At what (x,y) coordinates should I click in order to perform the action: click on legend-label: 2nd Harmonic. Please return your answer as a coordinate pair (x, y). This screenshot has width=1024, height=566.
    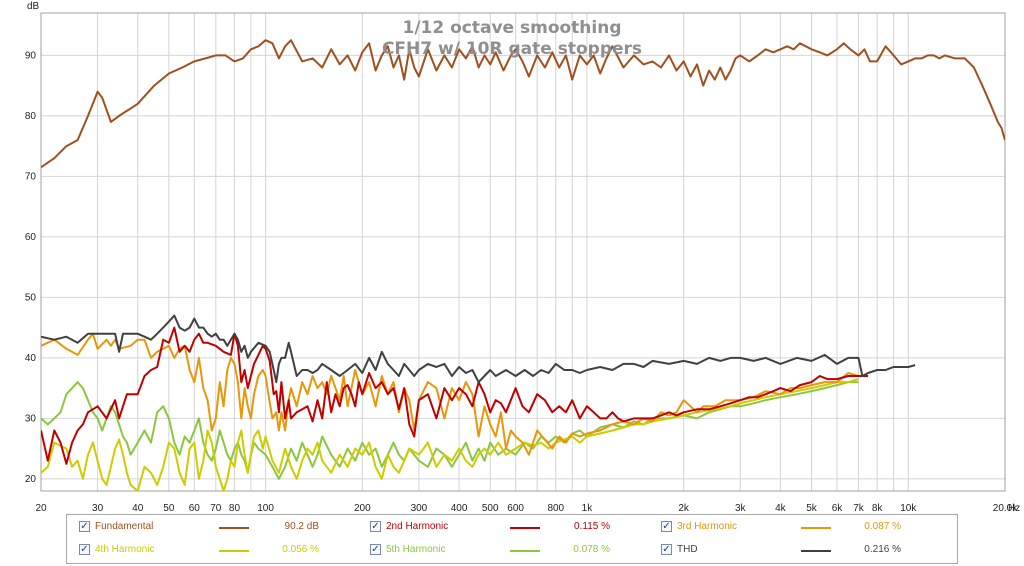
    Looking at the image, I should click on (417, 526).